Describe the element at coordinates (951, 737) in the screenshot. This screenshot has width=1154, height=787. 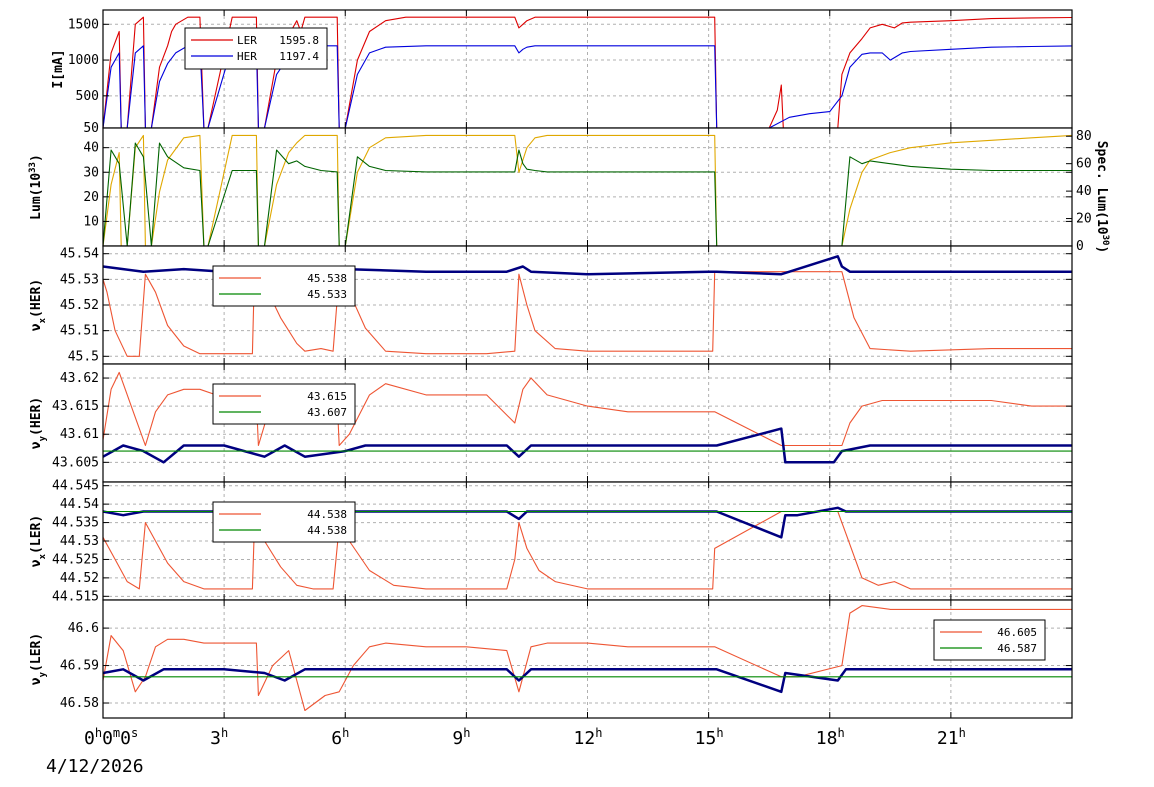
I see `x-tick-label: 21h` at that location.